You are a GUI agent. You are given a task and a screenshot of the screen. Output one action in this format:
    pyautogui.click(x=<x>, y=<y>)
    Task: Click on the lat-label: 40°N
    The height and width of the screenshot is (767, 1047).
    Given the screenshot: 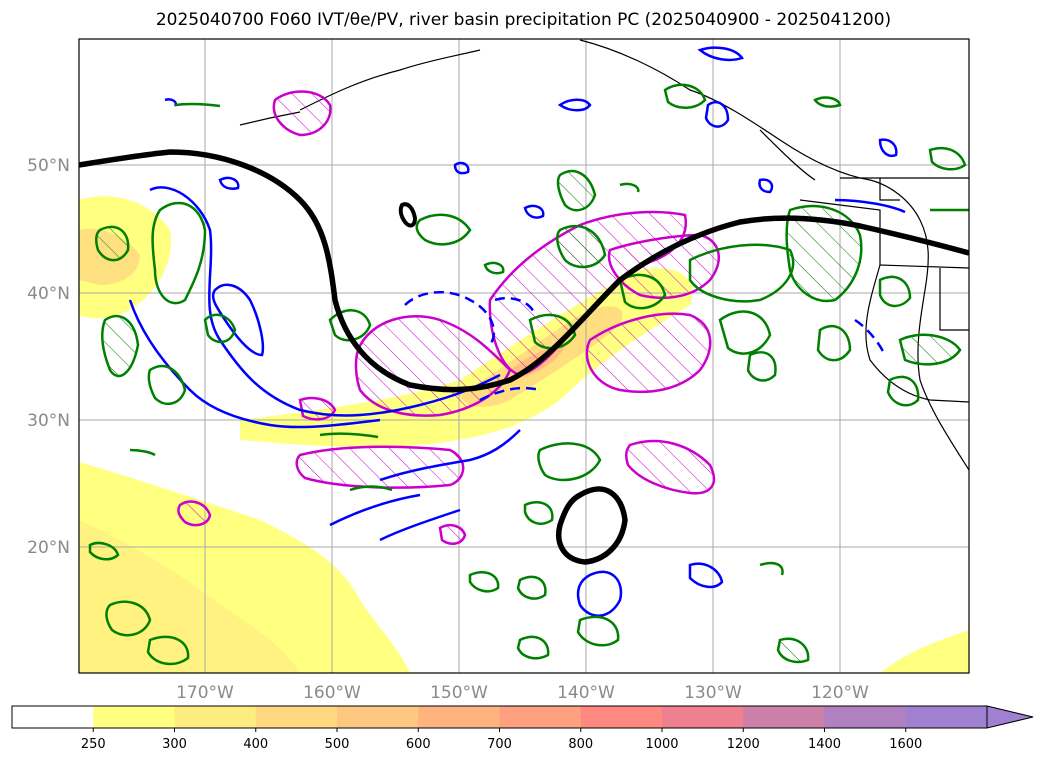 What is the action you would take?
    pyautogui.click(x=48, y=294)
    